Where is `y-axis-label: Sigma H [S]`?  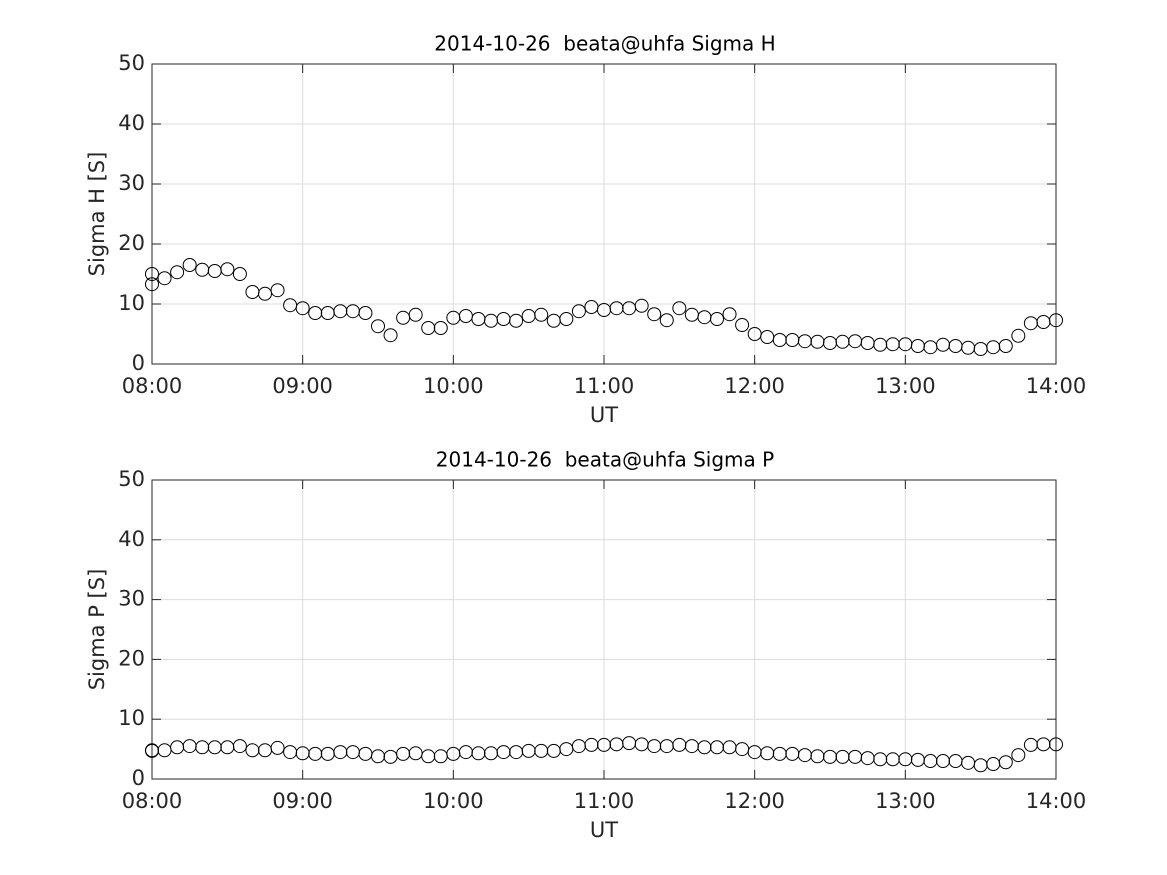
y-axis-label: Sigma H [S] is located at coordinates (97, 214).